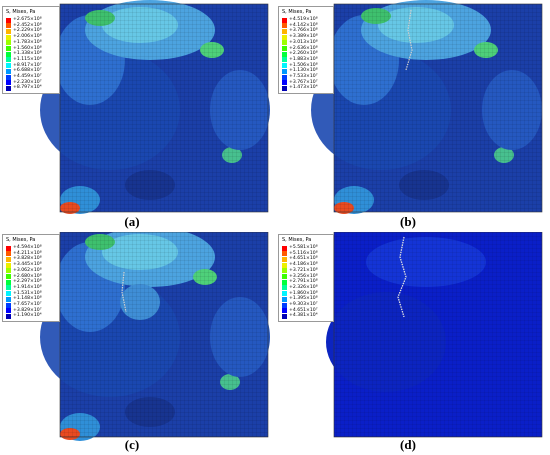 This screenshot has height=455, width=550. I want to click on legend-entry: +4.519×10⁸, so click(300, 20).